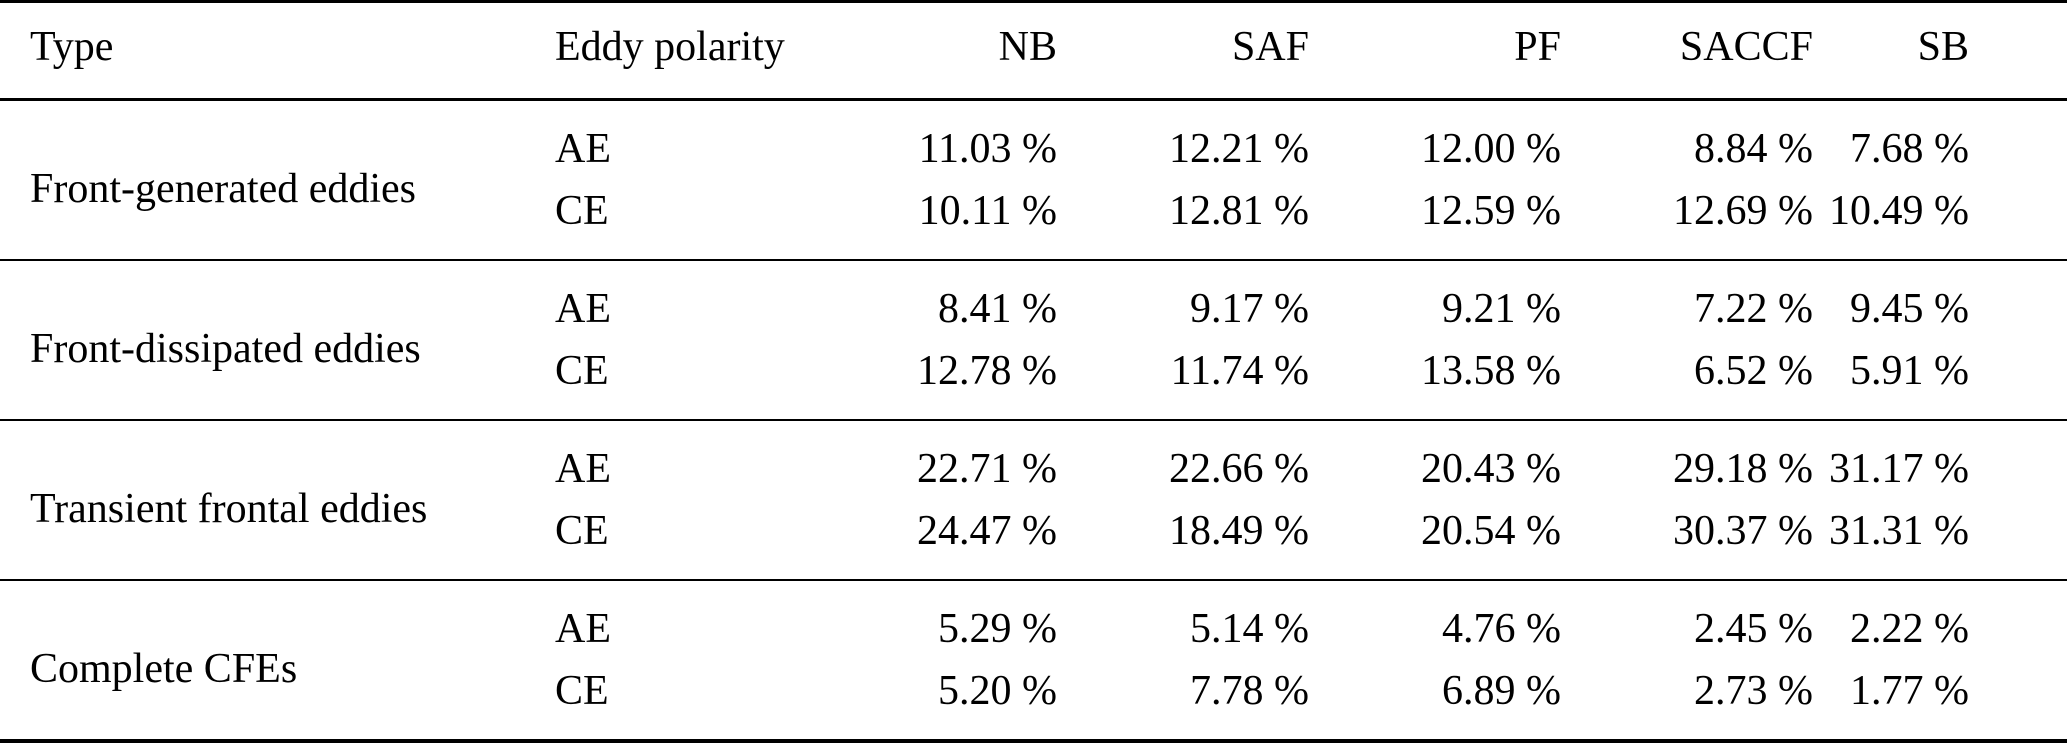 The image size is (2067, 743). I want to click on value-pf: 20.54 %, so click(1491, 531).